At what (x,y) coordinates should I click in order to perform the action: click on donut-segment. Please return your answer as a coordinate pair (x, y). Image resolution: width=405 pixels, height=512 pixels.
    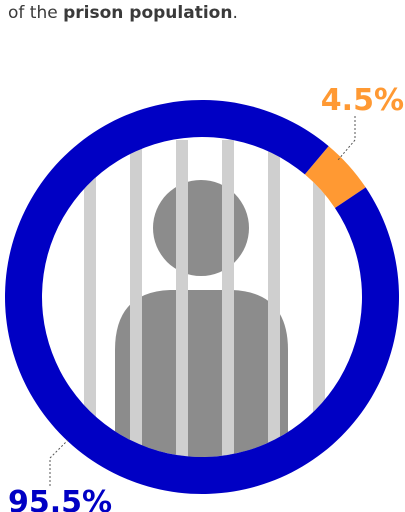
    Looking at the image, I should click on (335, 177).